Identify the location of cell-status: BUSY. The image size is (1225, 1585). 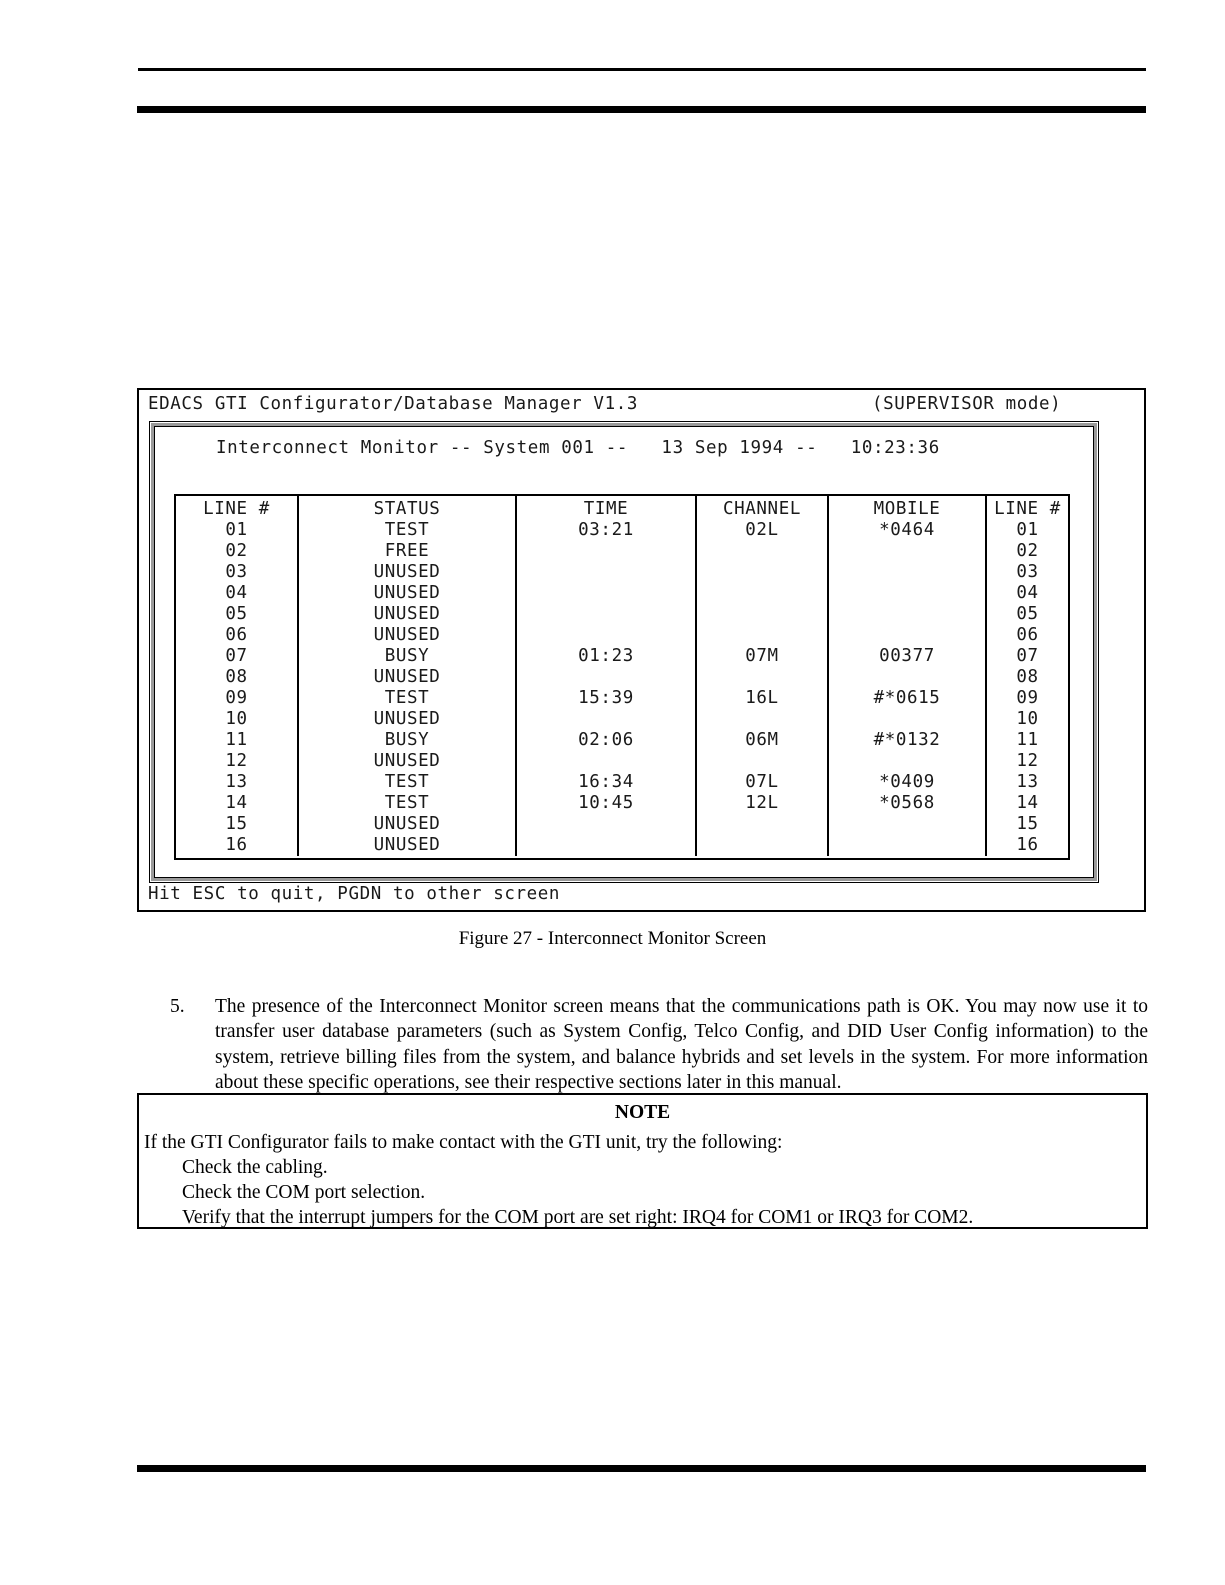
(407, 656).